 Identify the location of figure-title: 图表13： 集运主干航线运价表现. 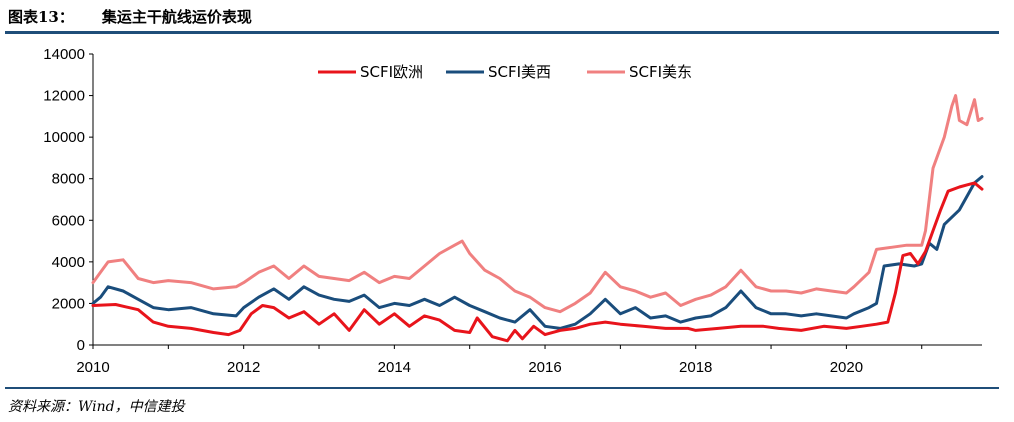
(130, 16).